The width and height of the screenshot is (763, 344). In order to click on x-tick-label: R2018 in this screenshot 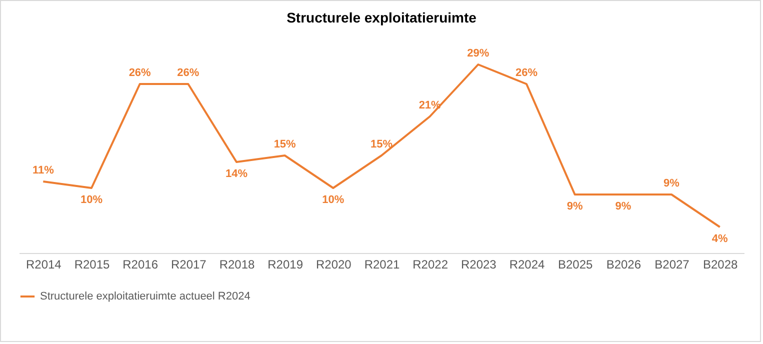, I will do `click(237, 265)`.